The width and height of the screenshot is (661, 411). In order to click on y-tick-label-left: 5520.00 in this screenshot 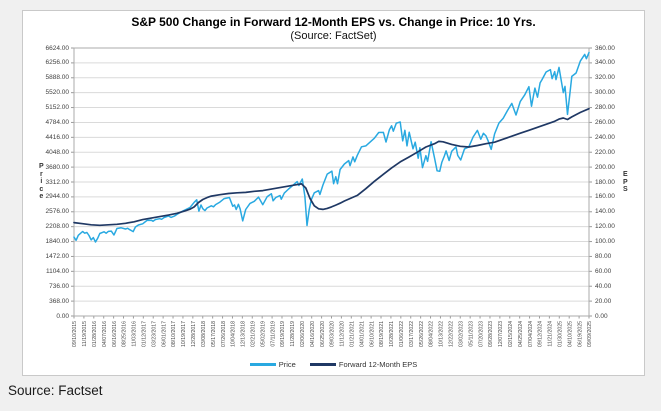, I will do `click(57, 93)`.